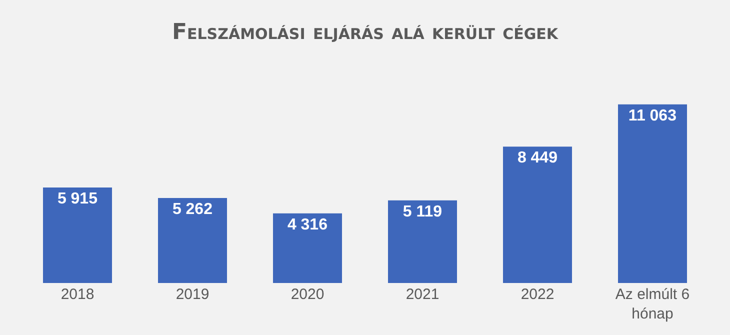 Image resolution: width=730 pixels, height=335 pixels. Describe the element at coordinates (192, 209) in the screenshot. I see `data-label: 5 262` at that location.